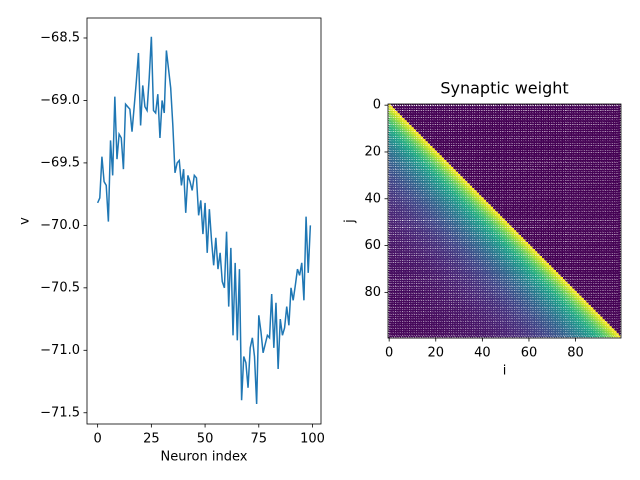 This screenshot has height=480, width=640. Describe the element at coordinates (482, 353) in the screenshot. I see `x-tick-label: 40` at that location.